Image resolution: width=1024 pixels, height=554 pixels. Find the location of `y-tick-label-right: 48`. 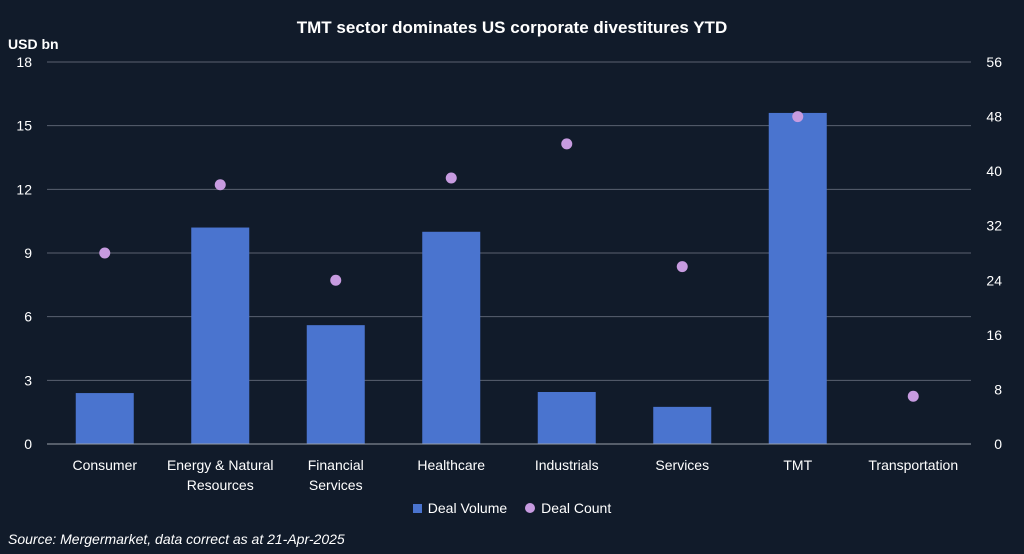

y-tick-label-right: 48 is located at coordinates (994, 117).